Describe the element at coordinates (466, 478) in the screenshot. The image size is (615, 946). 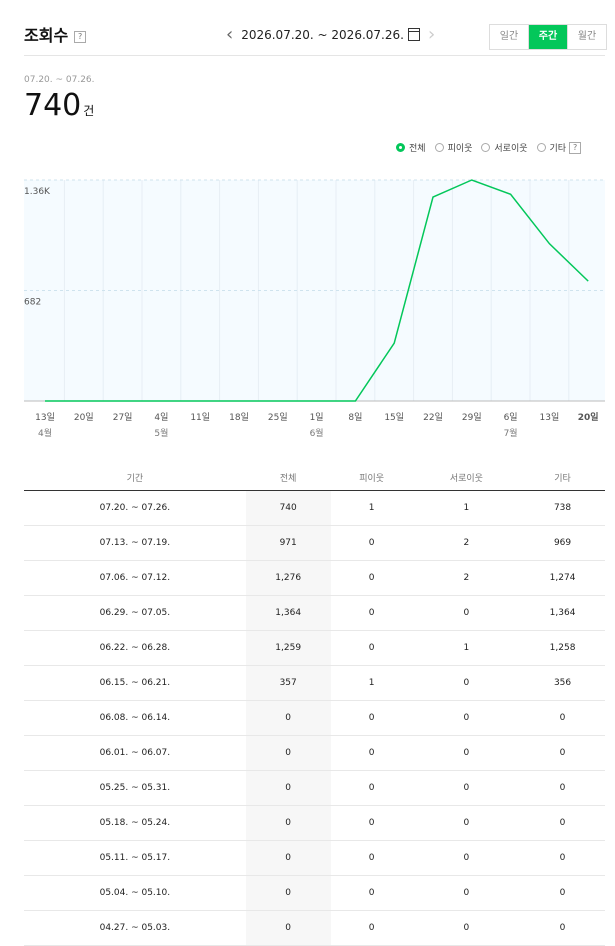
I see `column-header: 서로이웃` at that location.